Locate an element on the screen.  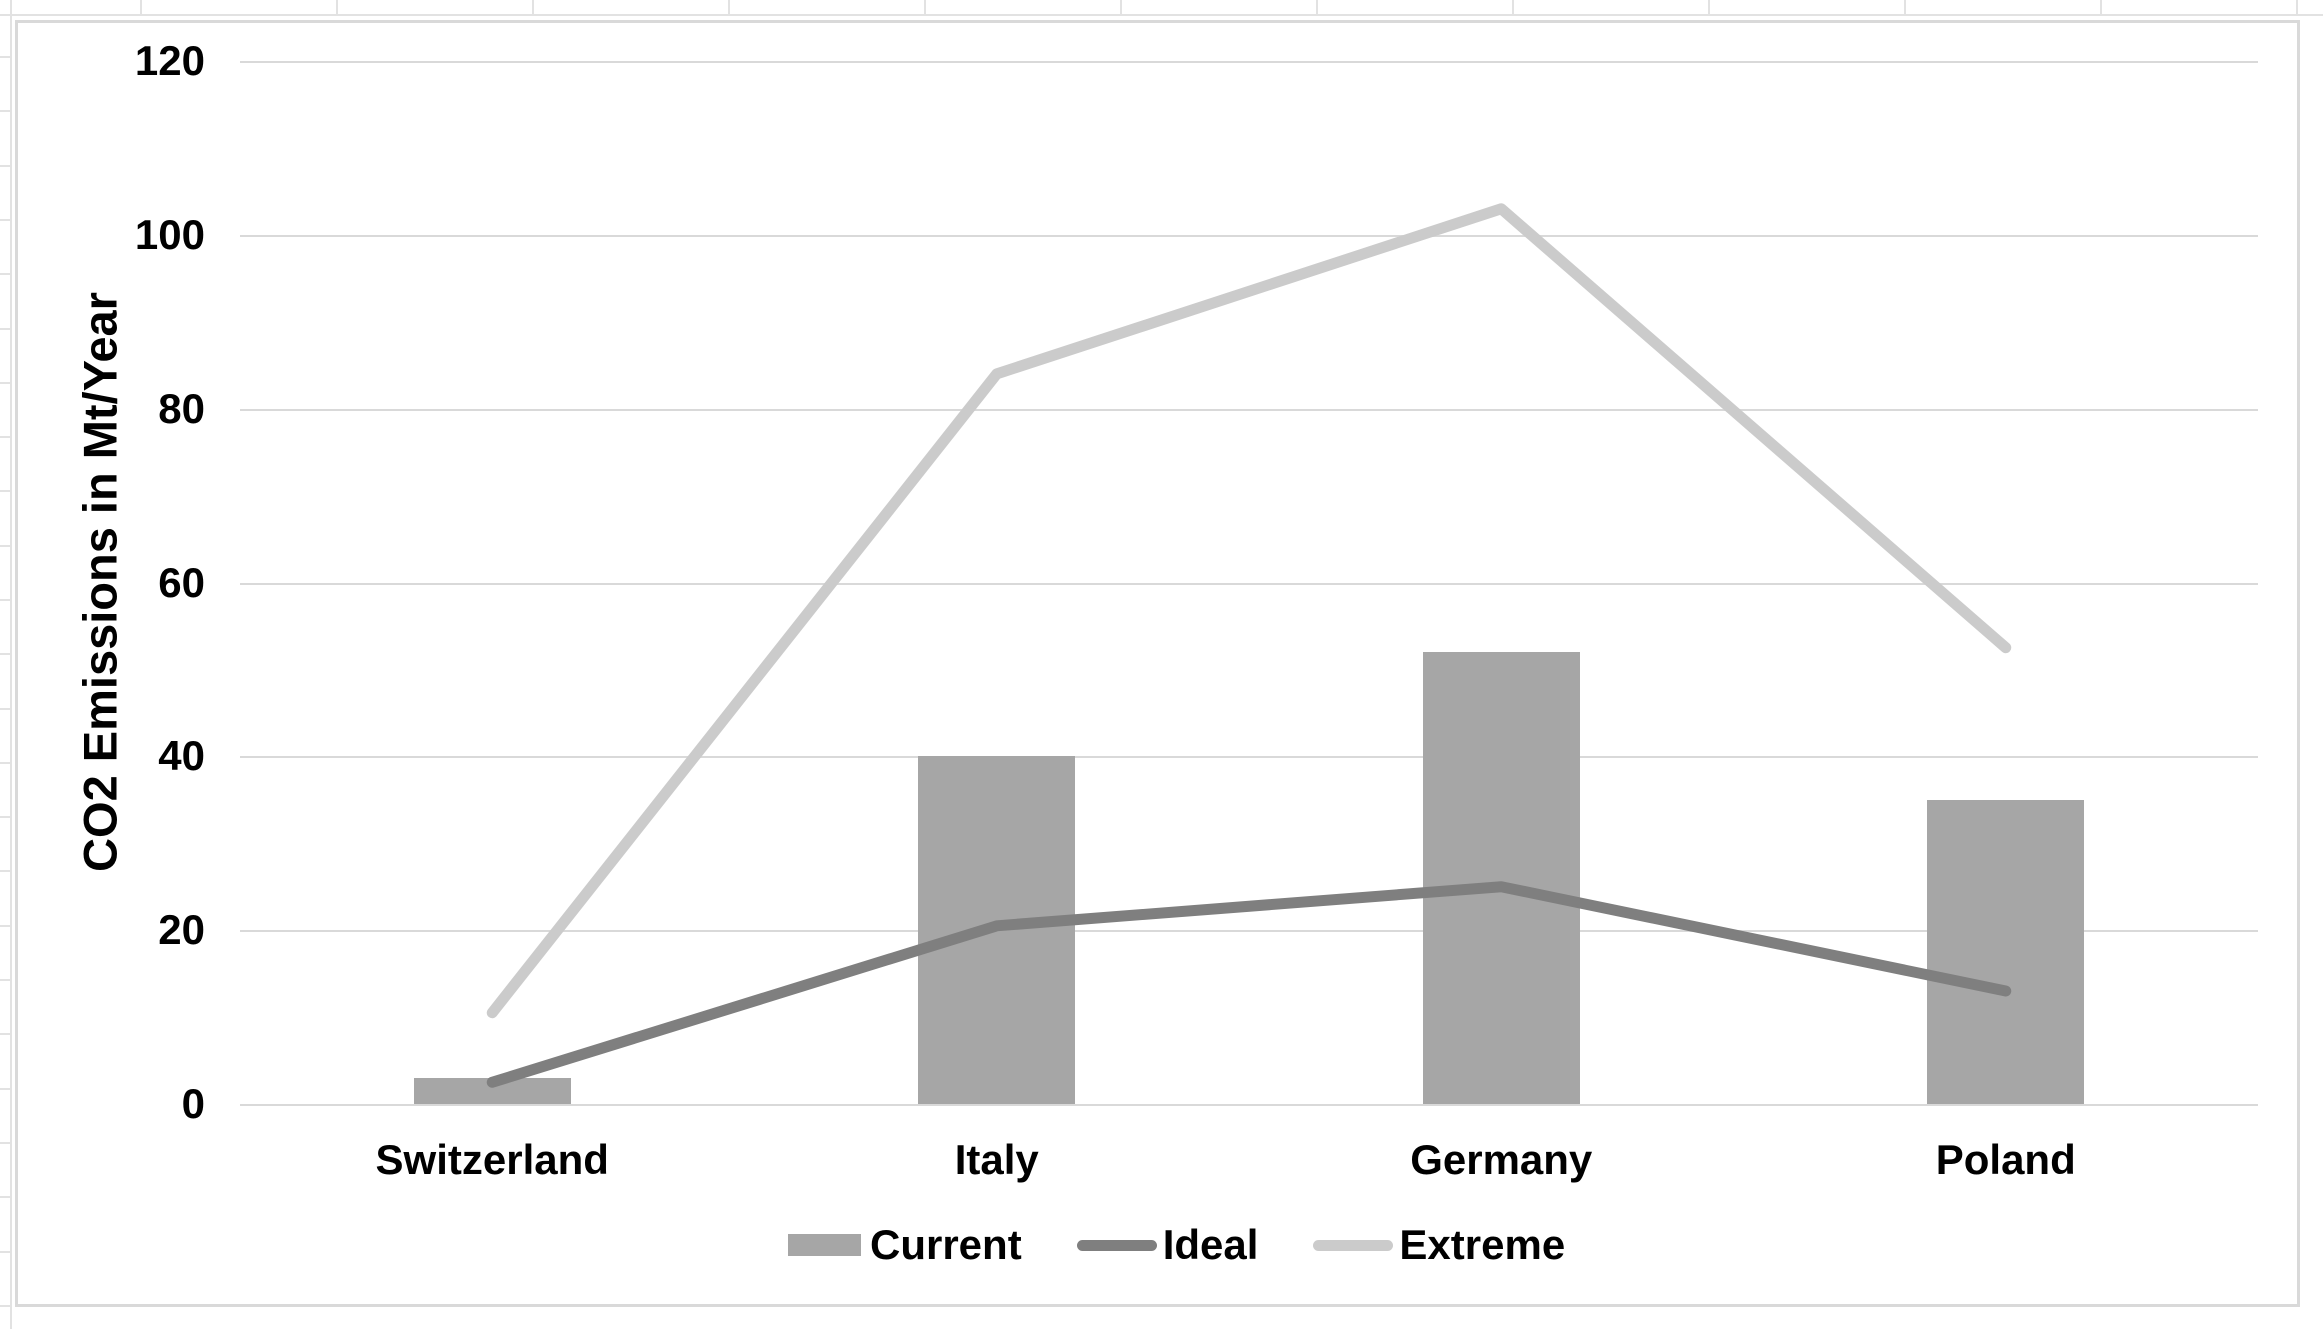
x-category-label-poland: Poland is located at coordinates (2005, 1159).